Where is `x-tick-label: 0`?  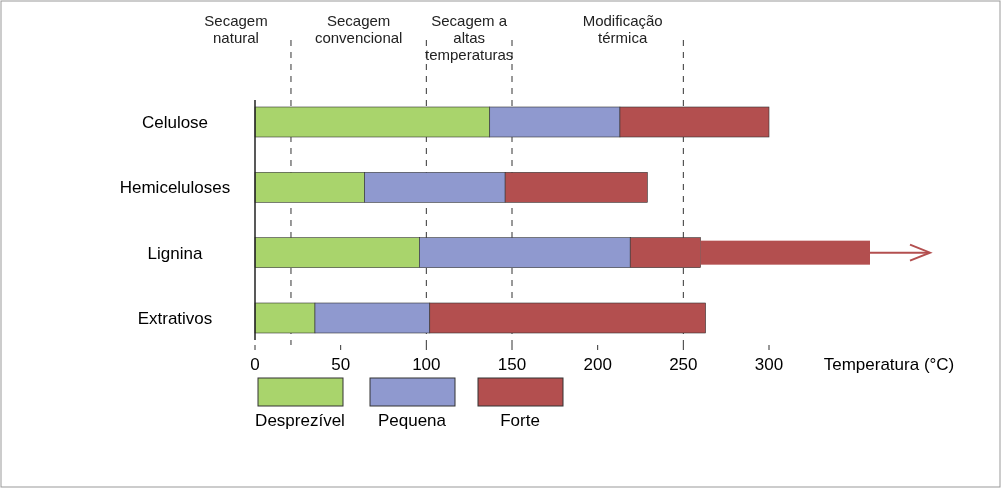 x-tick-label: 0 is located at coordinates (255, 364).